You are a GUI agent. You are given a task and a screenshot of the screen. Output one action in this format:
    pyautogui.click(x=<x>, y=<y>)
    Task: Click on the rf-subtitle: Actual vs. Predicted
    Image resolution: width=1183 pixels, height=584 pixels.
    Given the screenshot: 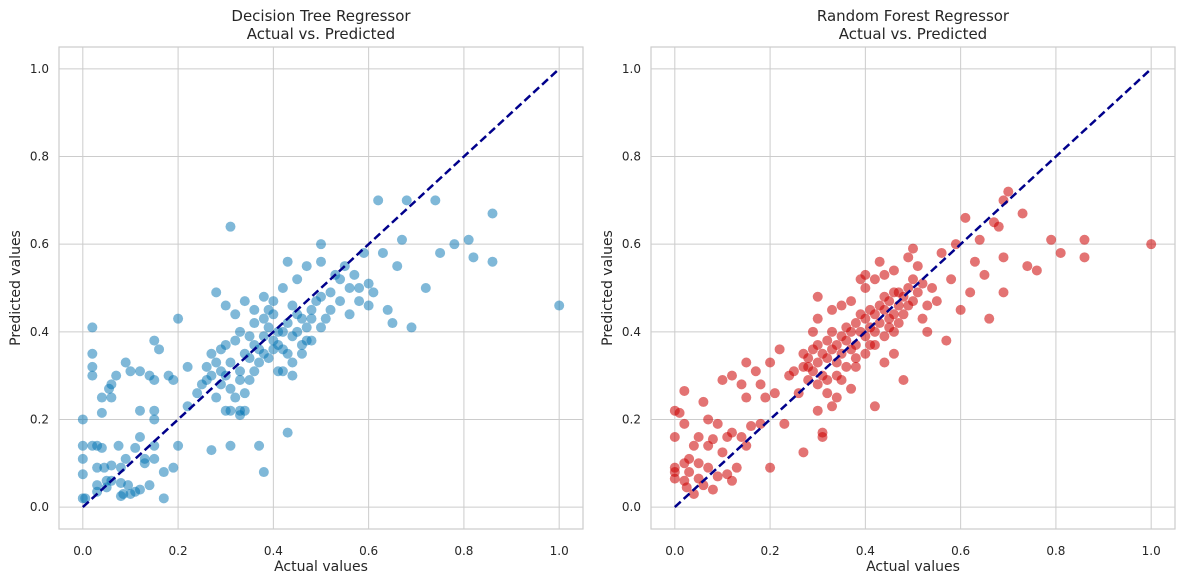 What is the action you would take?
    pyautogui.click(x=913, y=34)
    